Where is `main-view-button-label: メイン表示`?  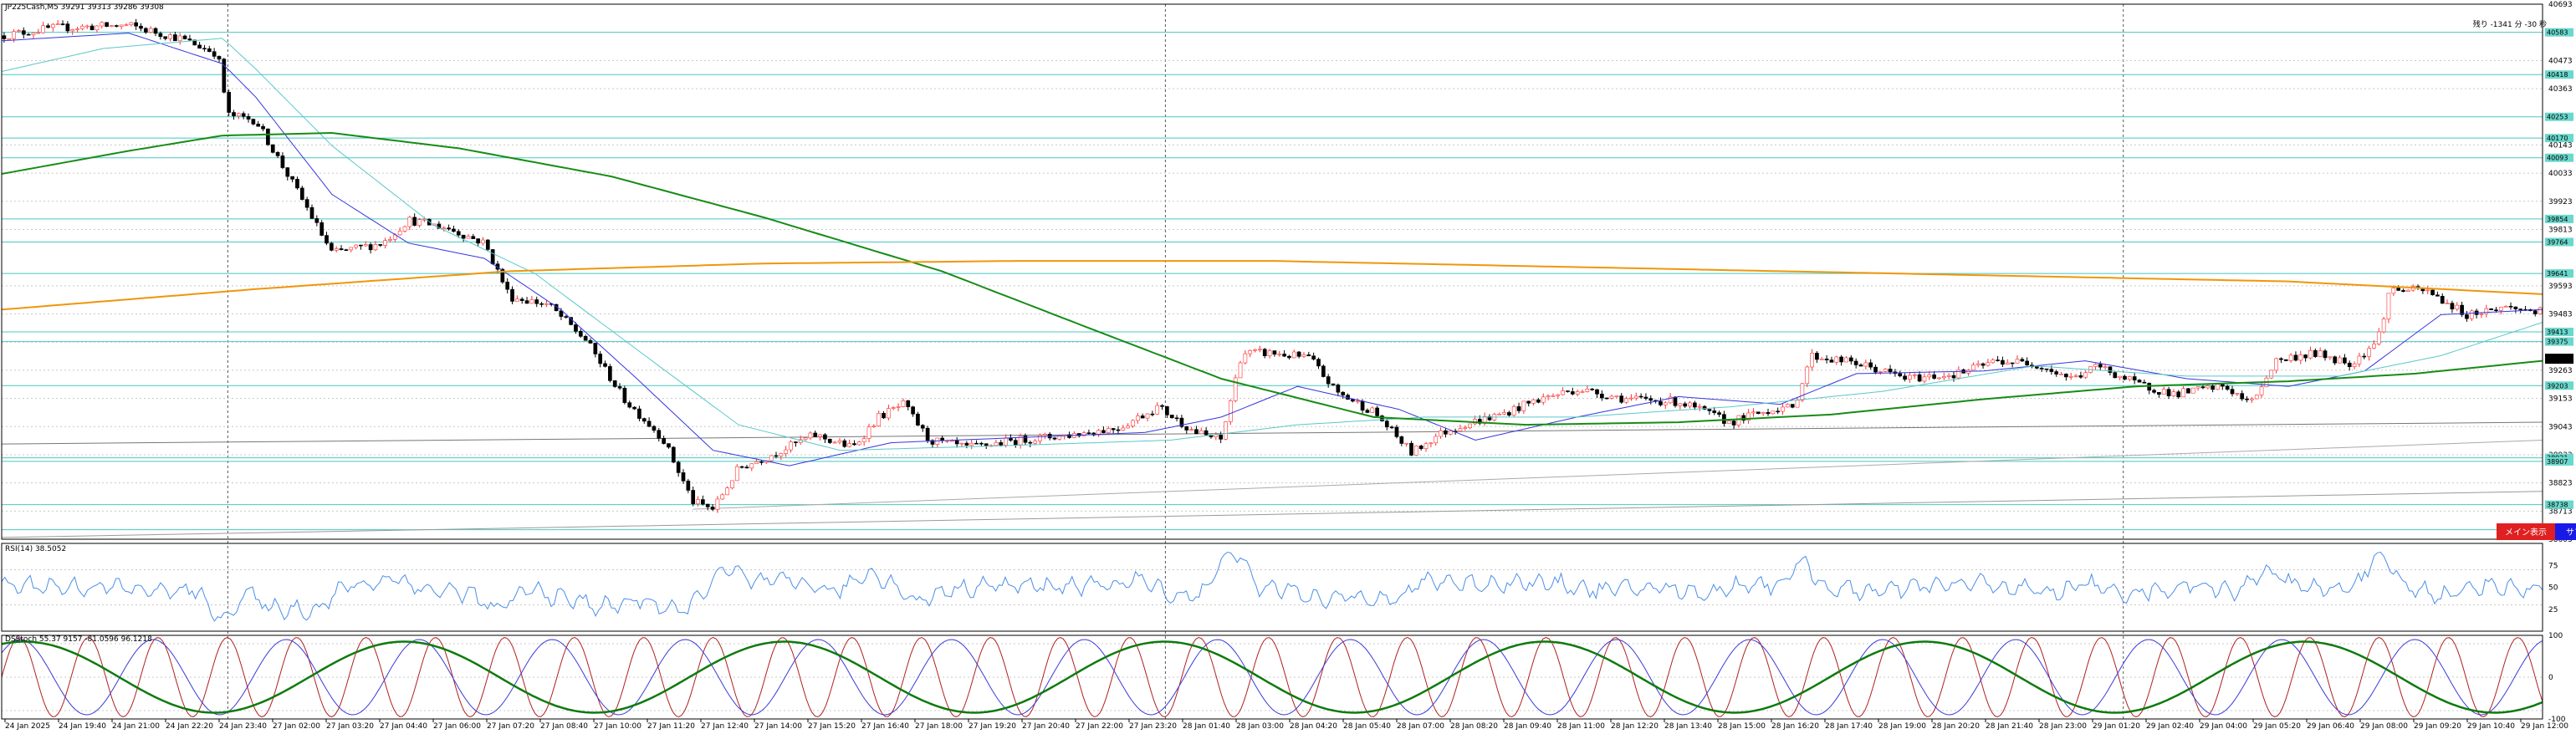
main-view-button-label: メイン表示 is located at coordinates (2526, 533).